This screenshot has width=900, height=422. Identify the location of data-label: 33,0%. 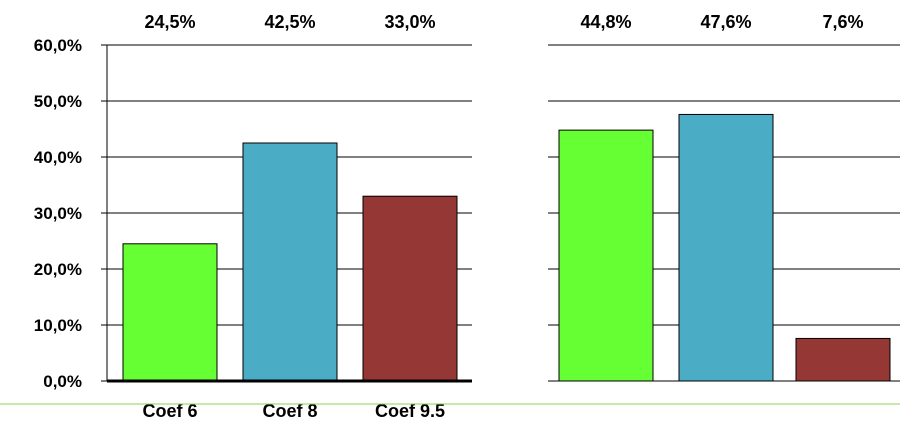
(409, 22).